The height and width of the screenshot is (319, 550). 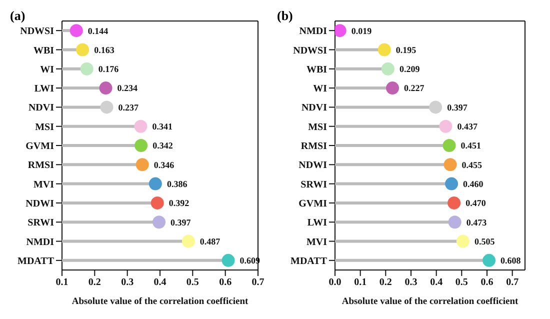 I want to click on data-label: 0.505, so click(x=485, y=241).